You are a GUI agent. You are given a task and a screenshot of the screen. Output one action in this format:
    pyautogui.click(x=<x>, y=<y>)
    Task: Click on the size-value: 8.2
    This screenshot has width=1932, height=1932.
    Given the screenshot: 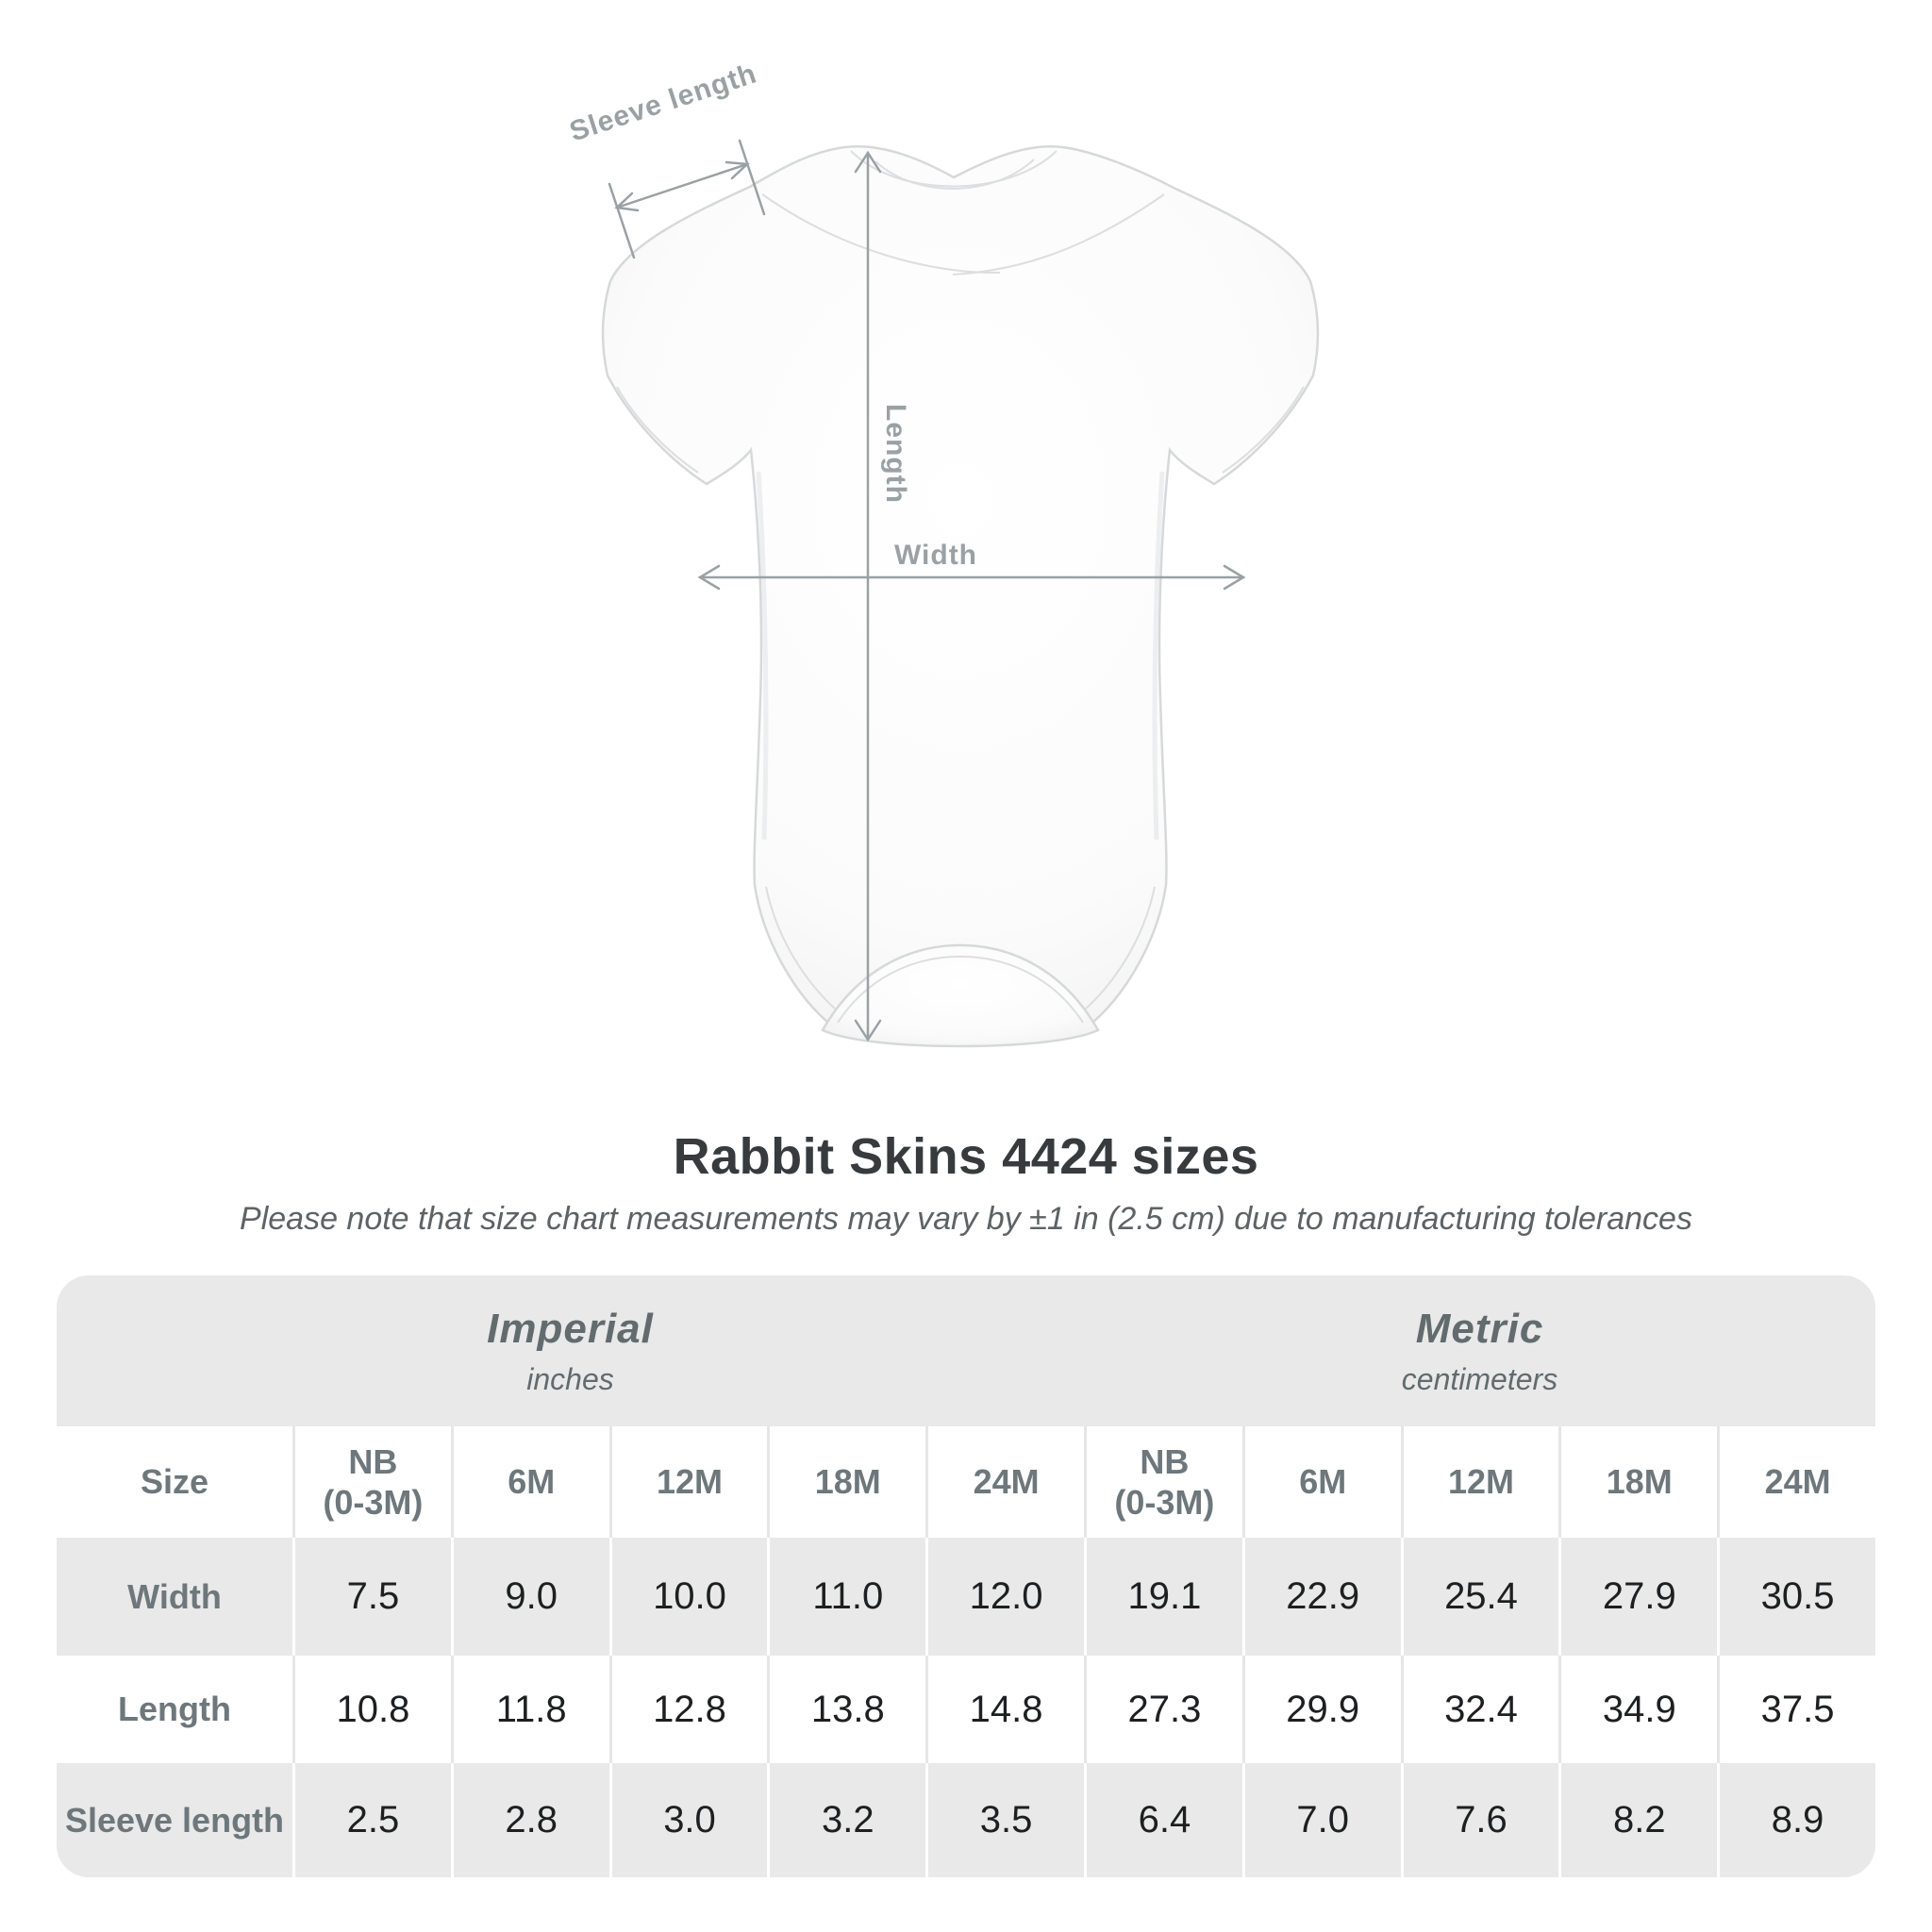 What is the action you would take?
    pyautogui.click(x=1638, y=1820)
    